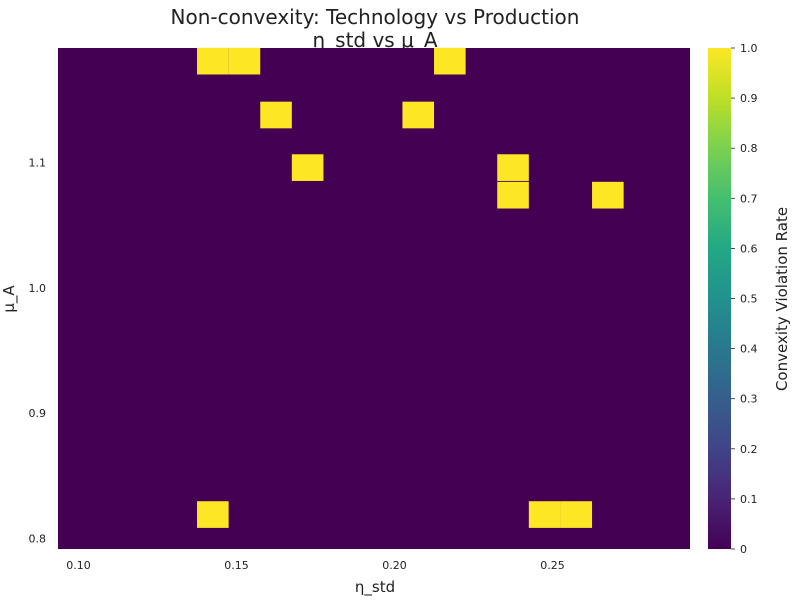  What do you see at coordinates (749, 198) in the screenshot?
I see `colorbar-tick-label: 0.7` at bounding box center [749, 198].